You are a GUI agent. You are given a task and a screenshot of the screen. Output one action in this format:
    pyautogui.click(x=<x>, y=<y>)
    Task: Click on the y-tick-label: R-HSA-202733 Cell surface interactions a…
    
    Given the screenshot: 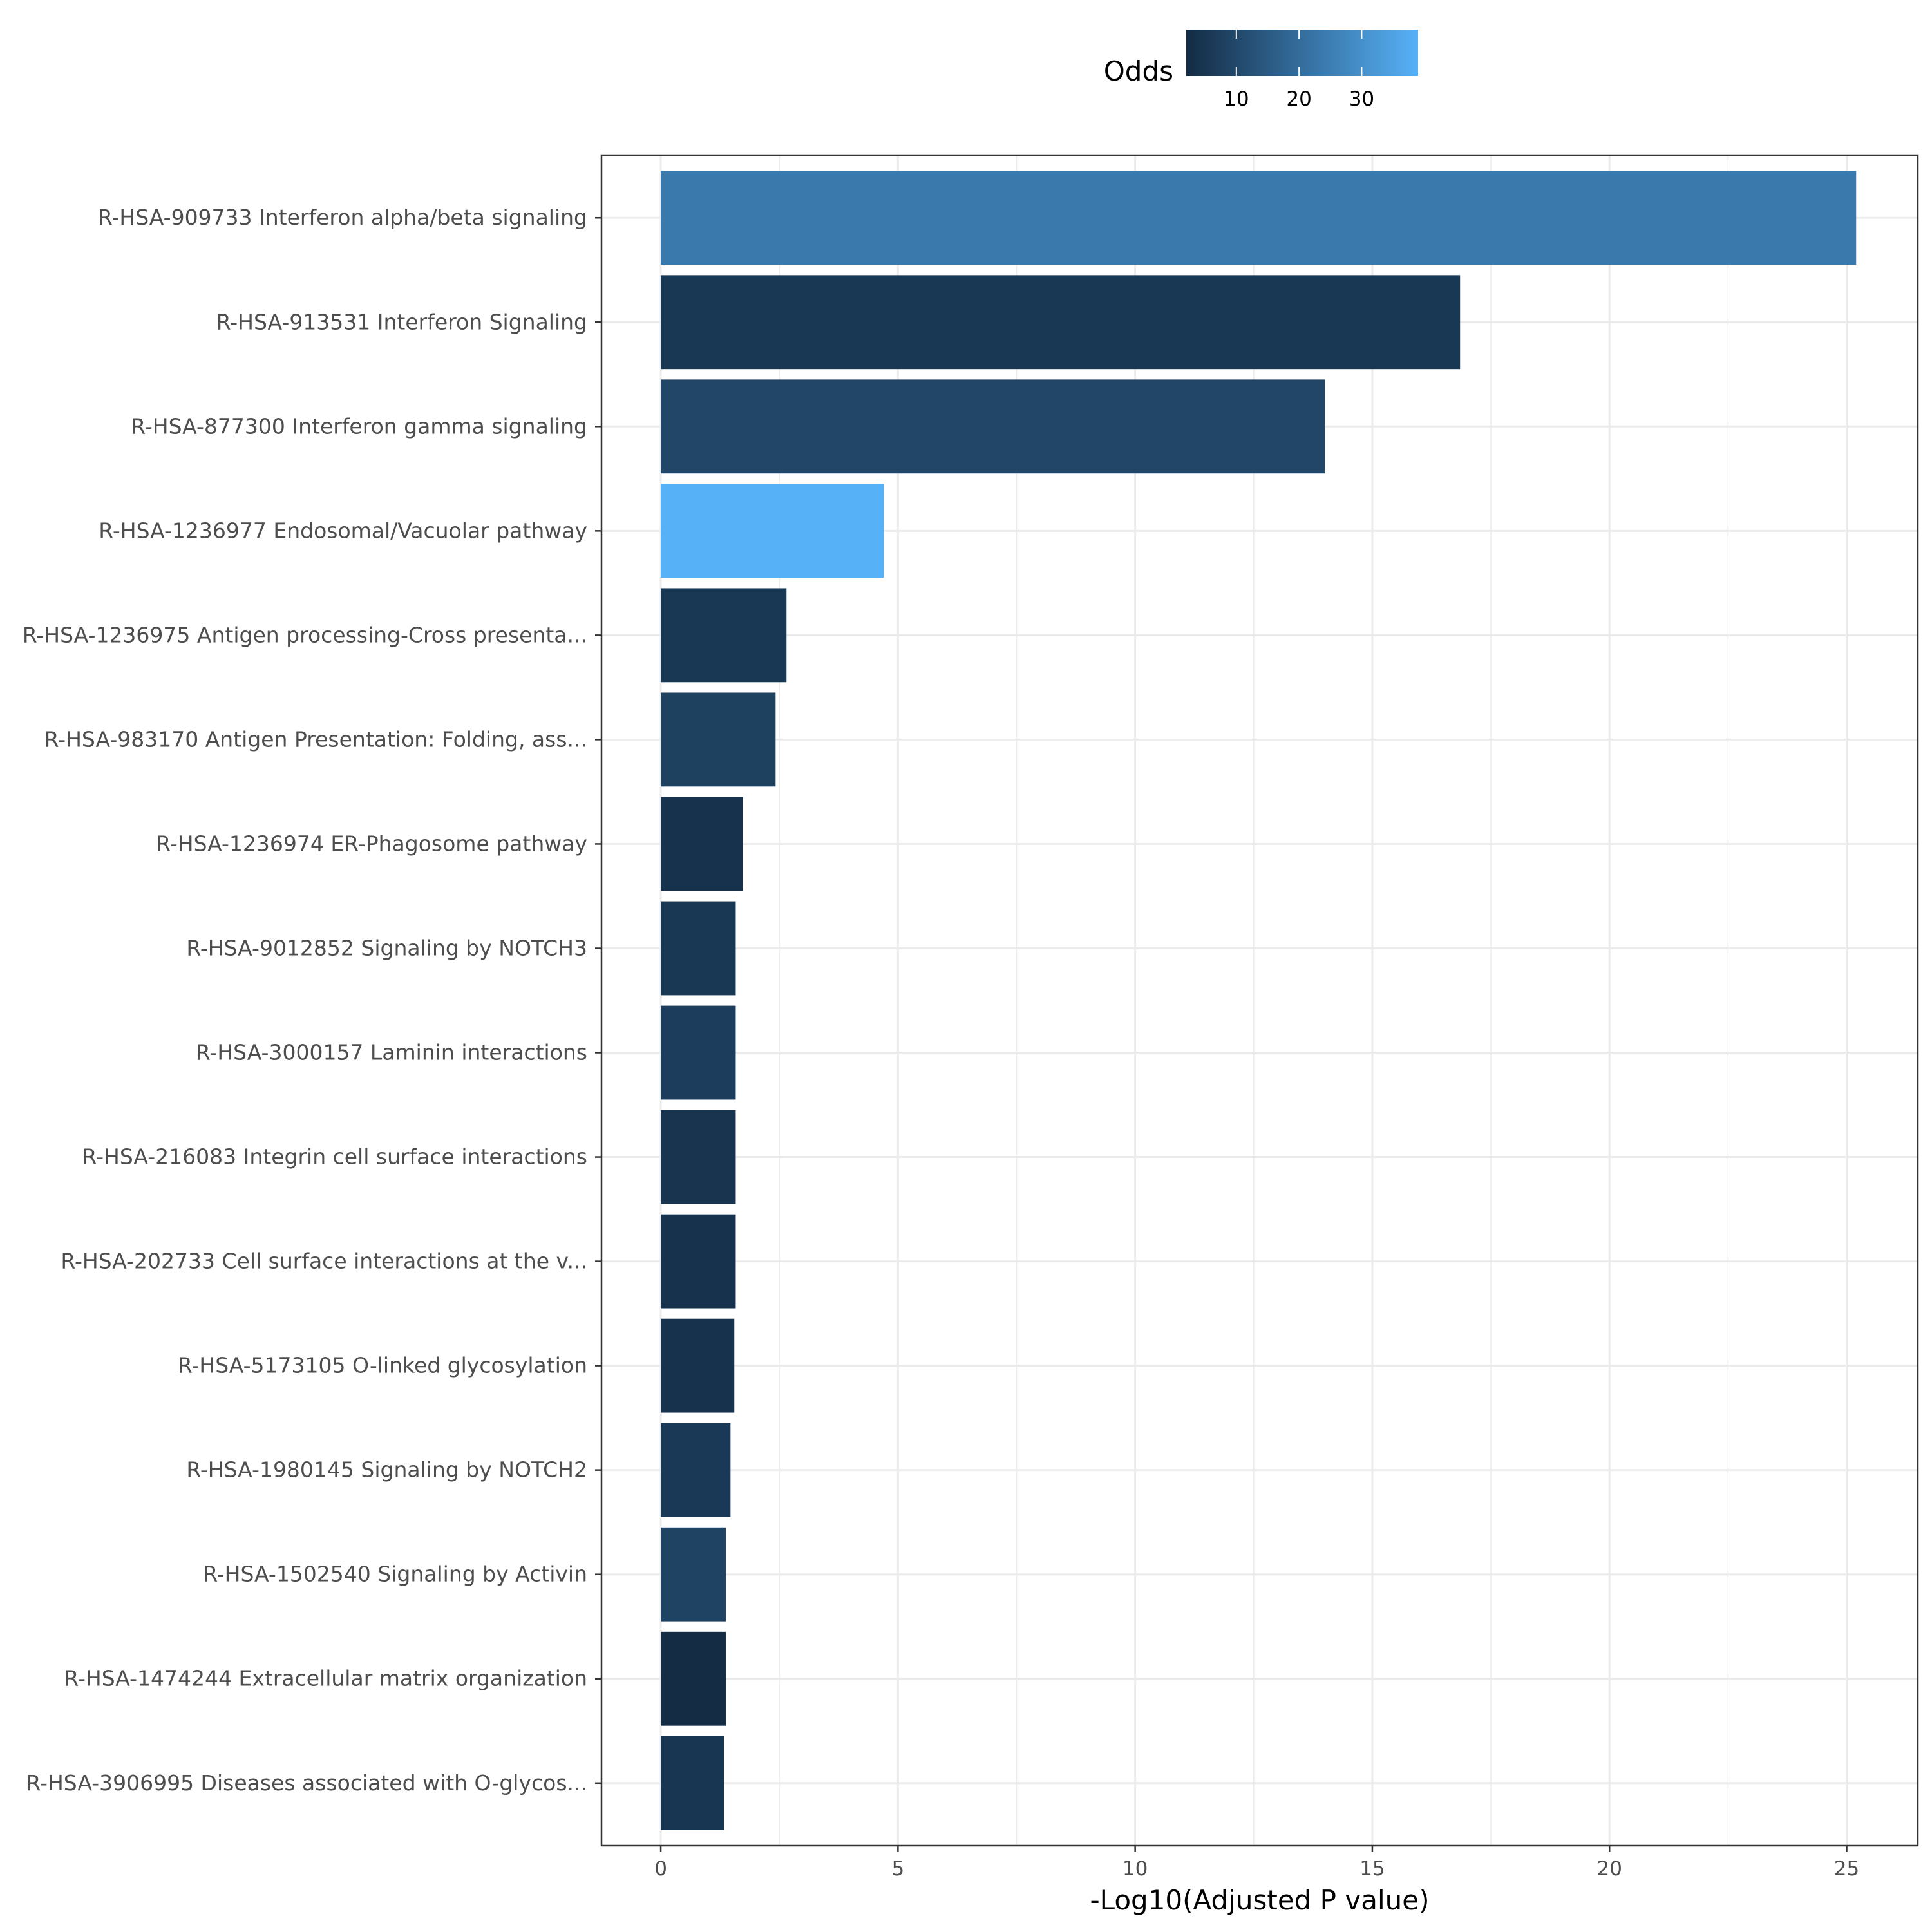 What is the action you would take?
    pyautogui.click(x=324, y=1261)
    